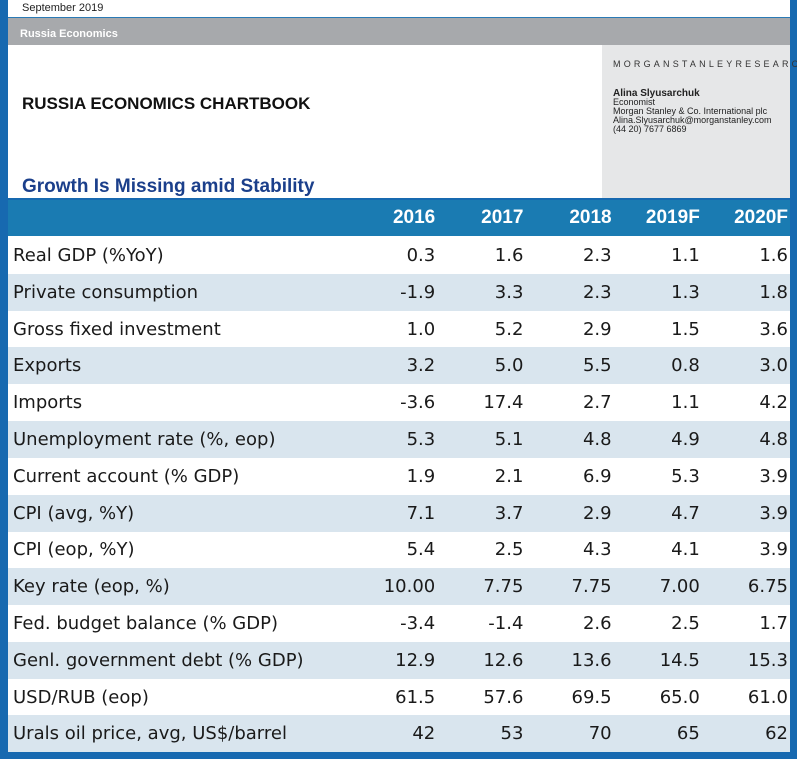 This screenshot has width=797, height=759. What do you see at coordinates (773, 403) in the screenshot?
I see `value-cell: 4.2` at bounding box center [773, 403].